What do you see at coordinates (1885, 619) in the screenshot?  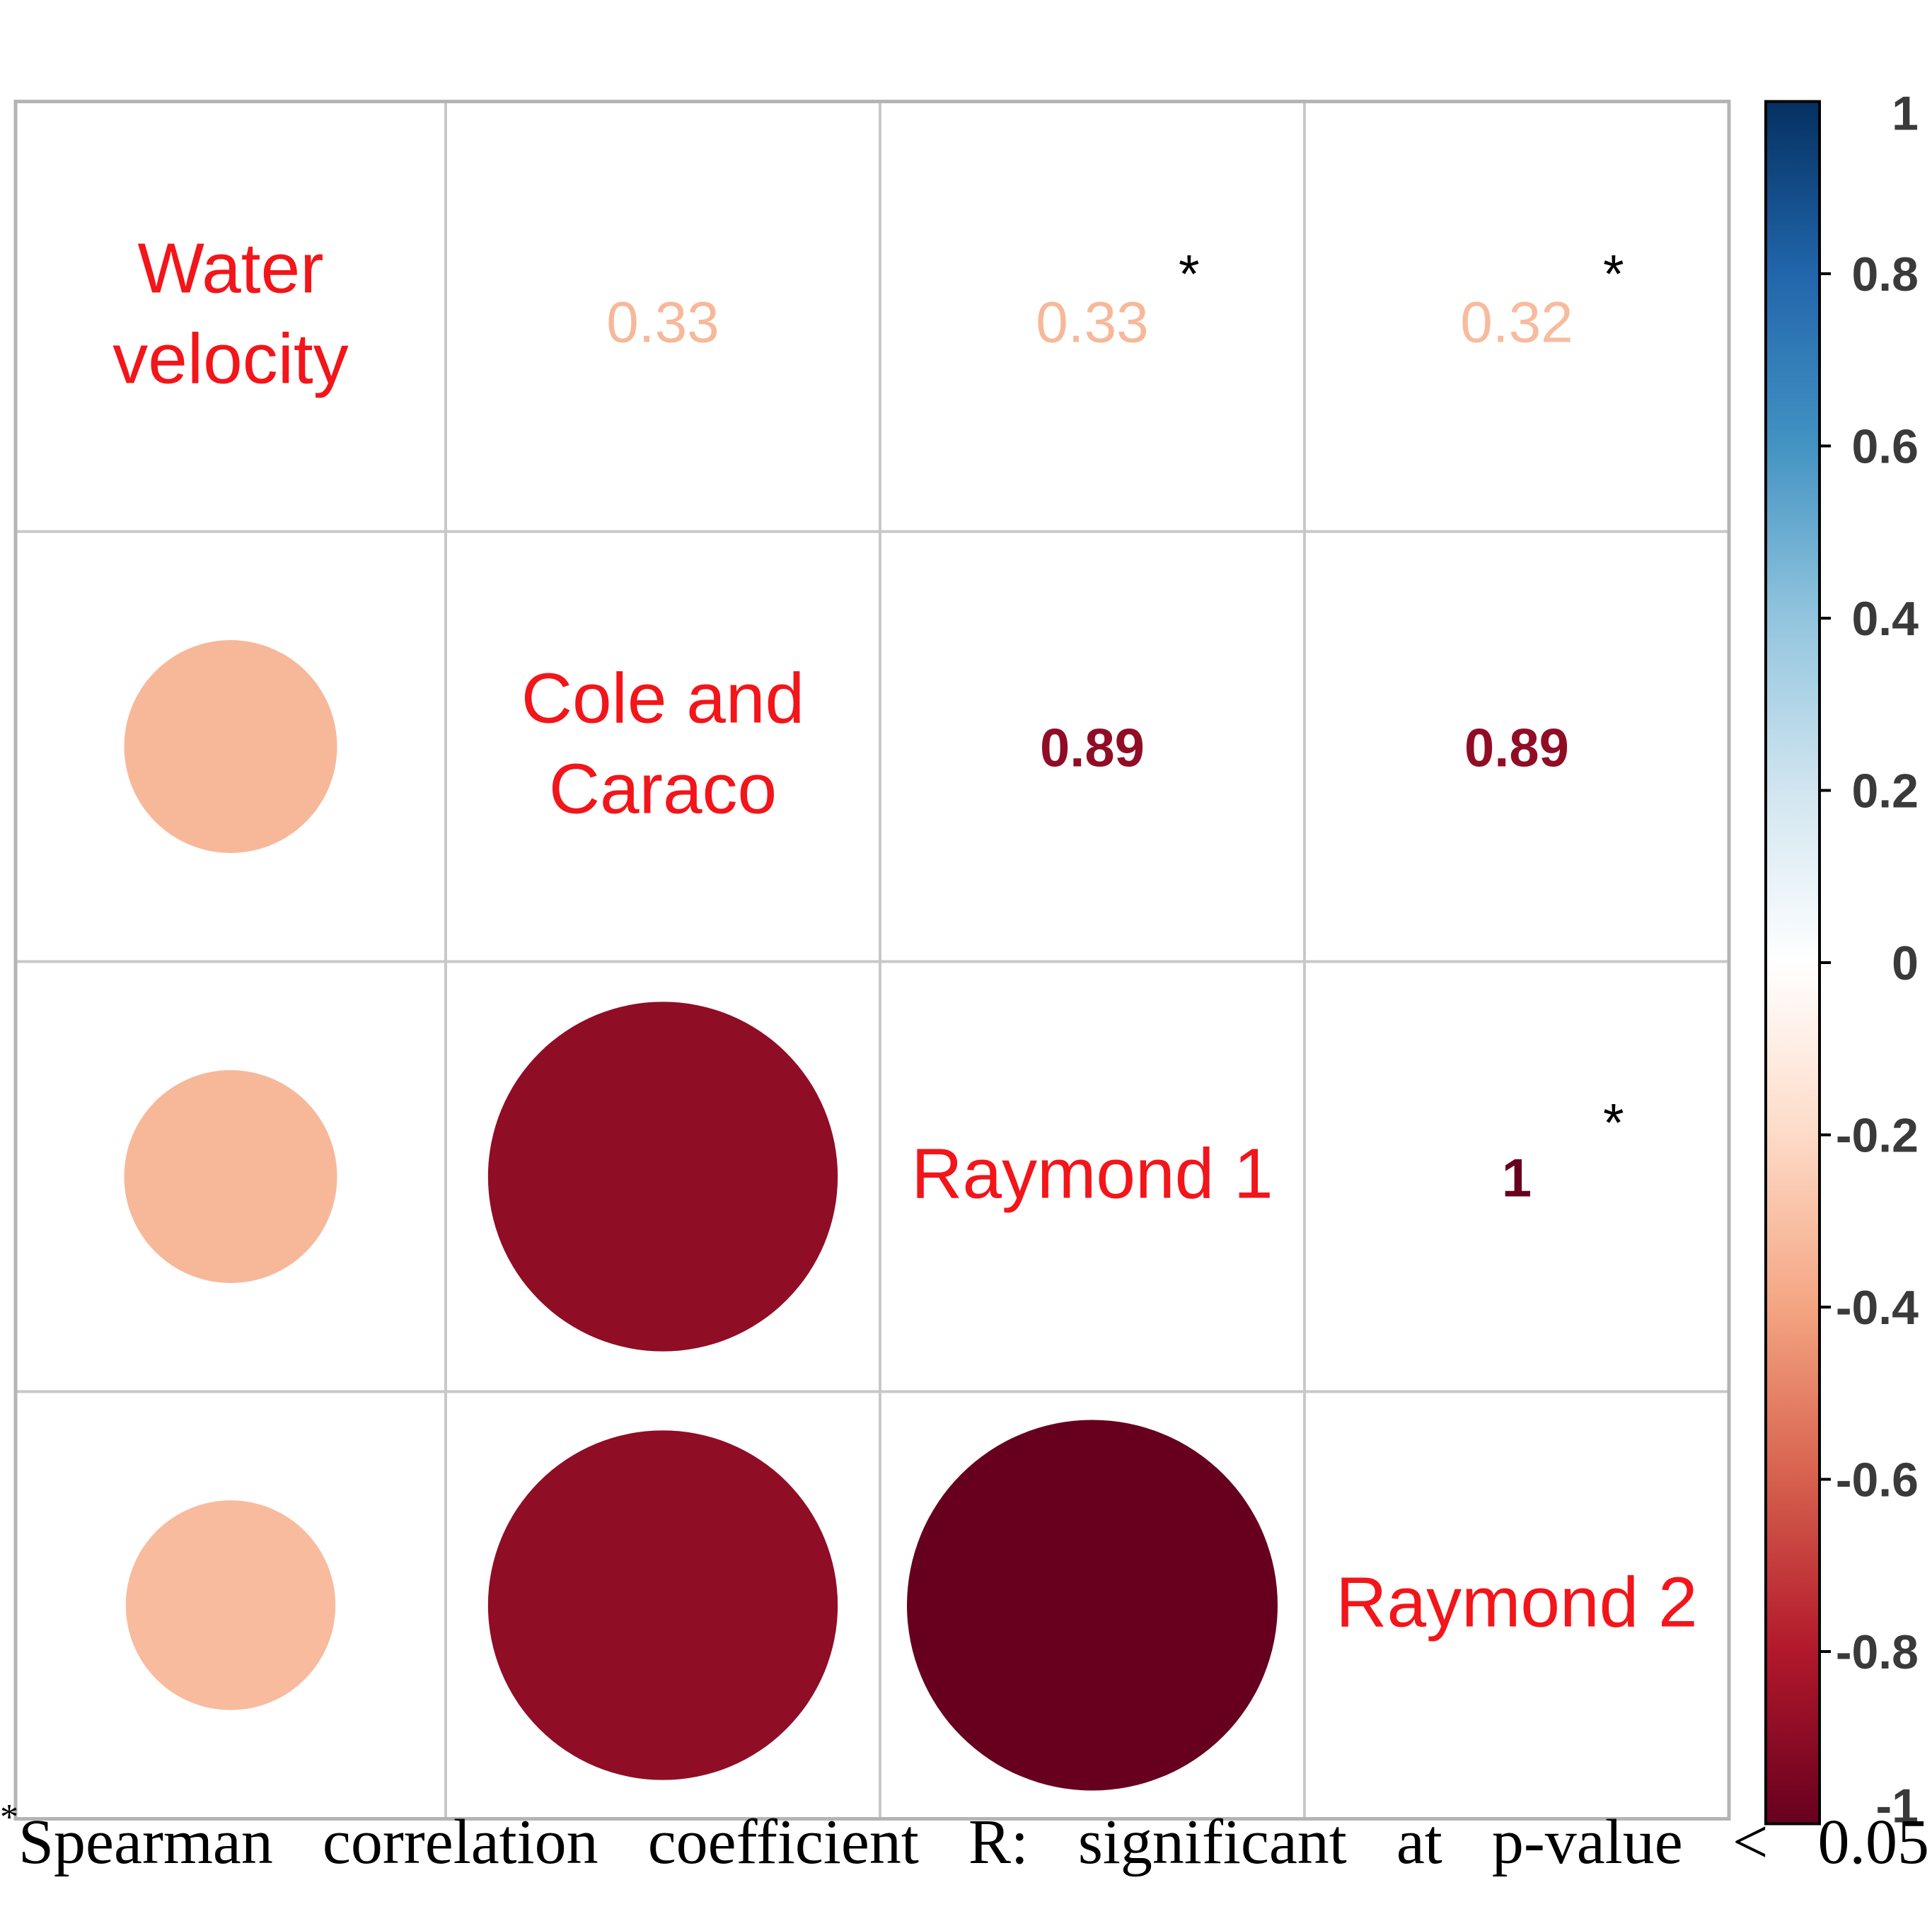 I see `colorbar-tick-label: 0.4` at bounding box center [1885, 619].